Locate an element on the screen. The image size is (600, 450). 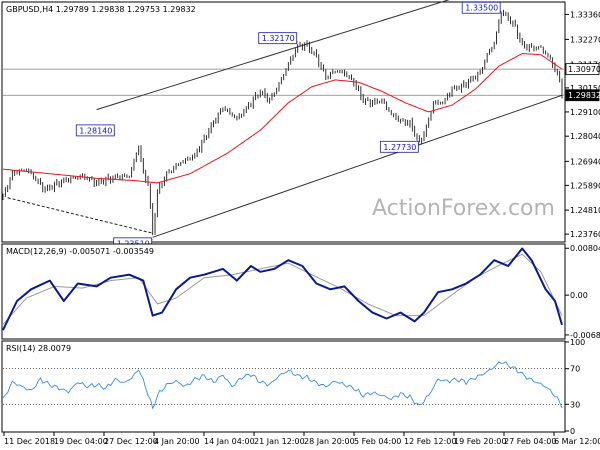
rsi-tick-label: 100 is located at coordinates (577, 342).